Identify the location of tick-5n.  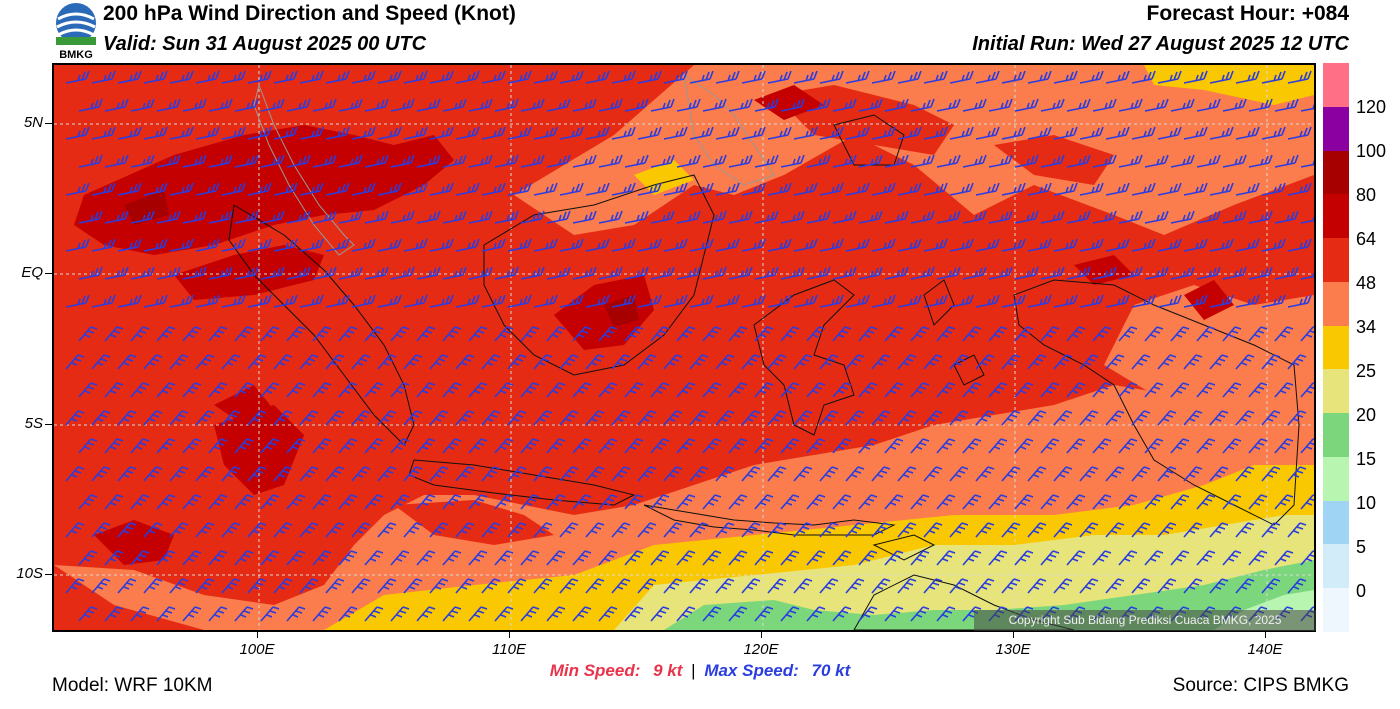
(48, 123).